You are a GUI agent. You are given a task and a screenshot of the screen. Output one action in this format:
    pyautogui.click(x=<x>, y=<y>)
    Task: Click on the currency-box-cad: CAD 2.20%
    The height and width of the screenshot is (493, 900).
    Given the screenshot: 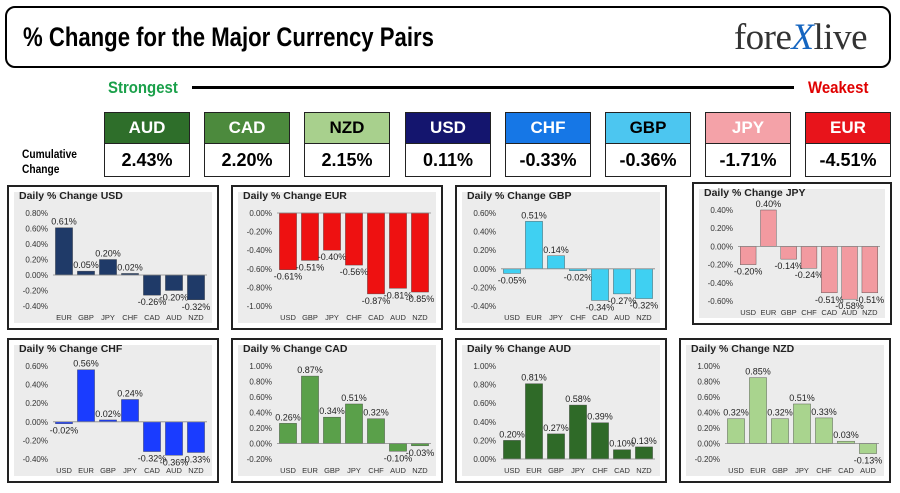 What is the action you would take?
    pyautogui.click(x=247, y=144)
    